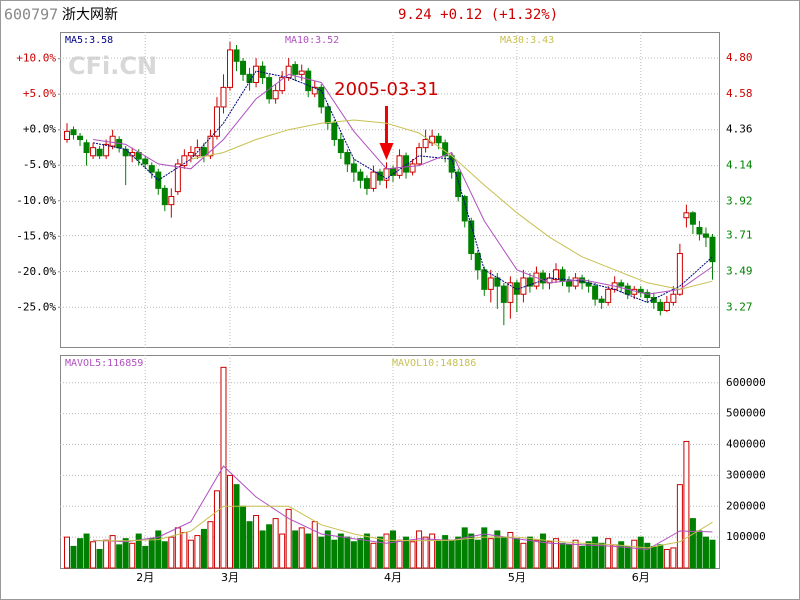 This screenshot has width=800, height=600. What do you see at coordinates (739, 235) in the screenshot?
I see `y-tick-label: 3.71` at bounding box center [739, 235].